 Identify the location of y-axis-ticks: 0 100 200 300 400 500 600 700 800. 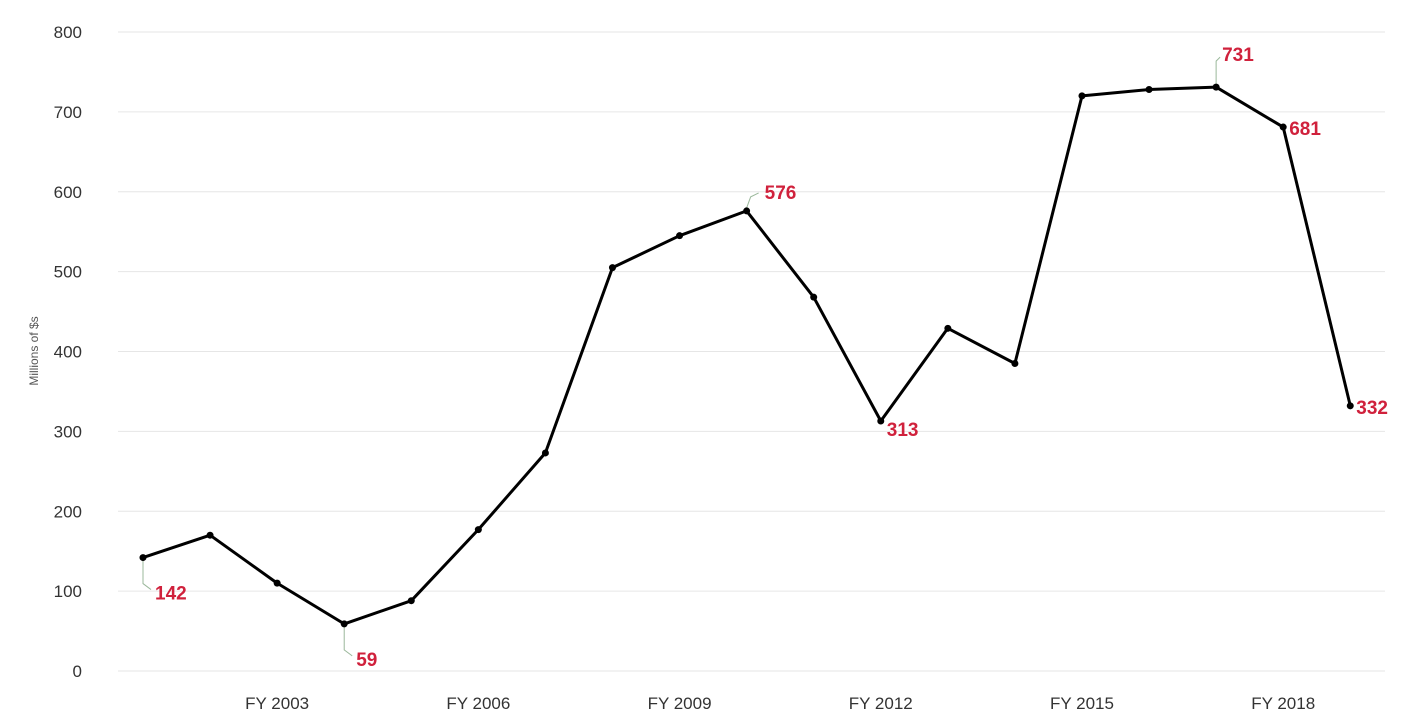
(68, 352).